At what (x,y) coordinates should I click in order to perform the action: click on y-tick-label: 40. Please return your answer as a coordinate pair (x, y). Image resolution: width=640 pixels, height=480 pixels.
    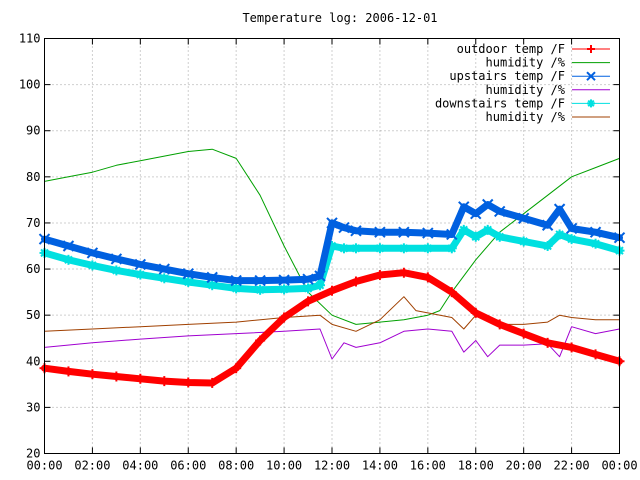
    Looking at the image, I should click on (33, 361).